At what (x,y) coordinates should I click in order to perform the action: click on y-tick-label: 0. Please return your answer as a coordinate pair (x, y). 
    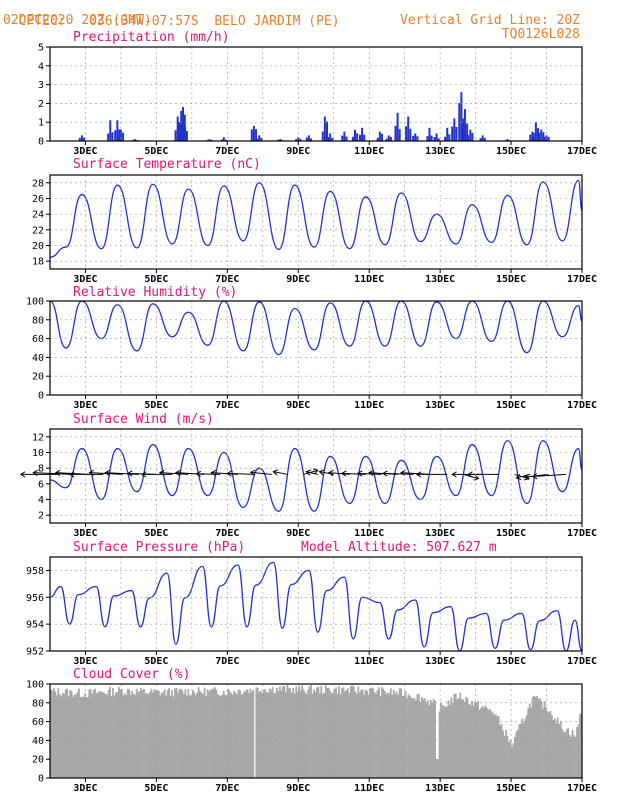
    Looking at the image, I should click on (41, 779).